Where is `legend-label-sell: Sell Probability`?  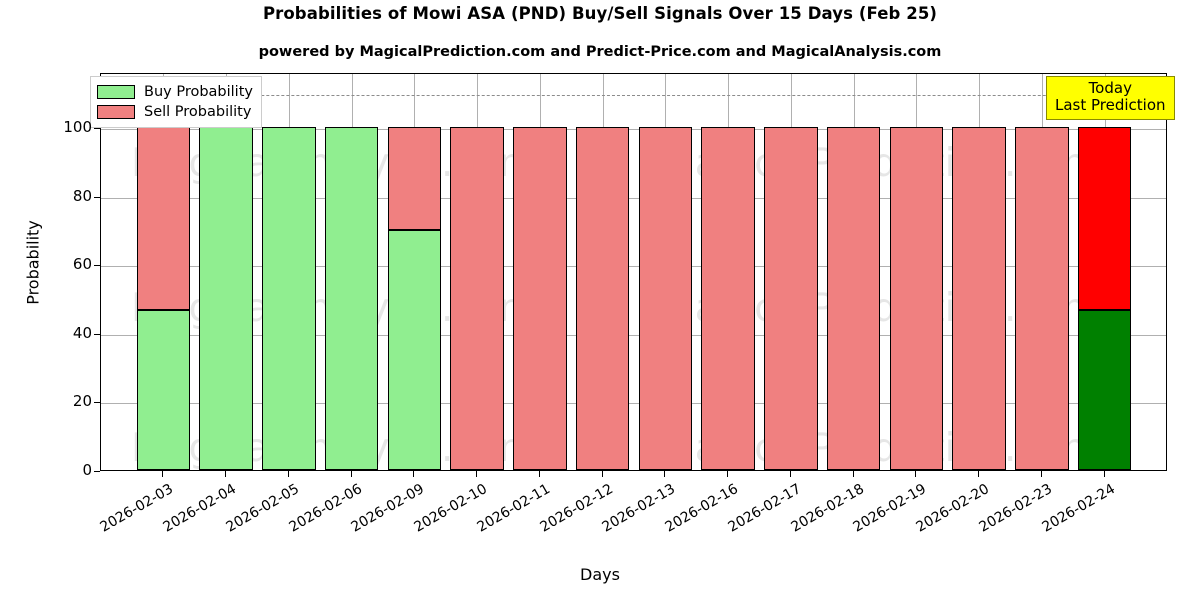 legend-label-sell: Sell Probability is located at coordinates (198, 111).